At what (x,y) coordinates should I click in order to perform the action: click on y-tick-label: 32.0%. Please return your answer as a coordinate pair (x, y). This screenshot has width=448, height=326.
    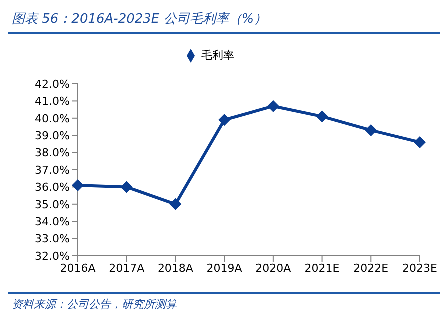
    Looking at the image, I should click on (52, 256).